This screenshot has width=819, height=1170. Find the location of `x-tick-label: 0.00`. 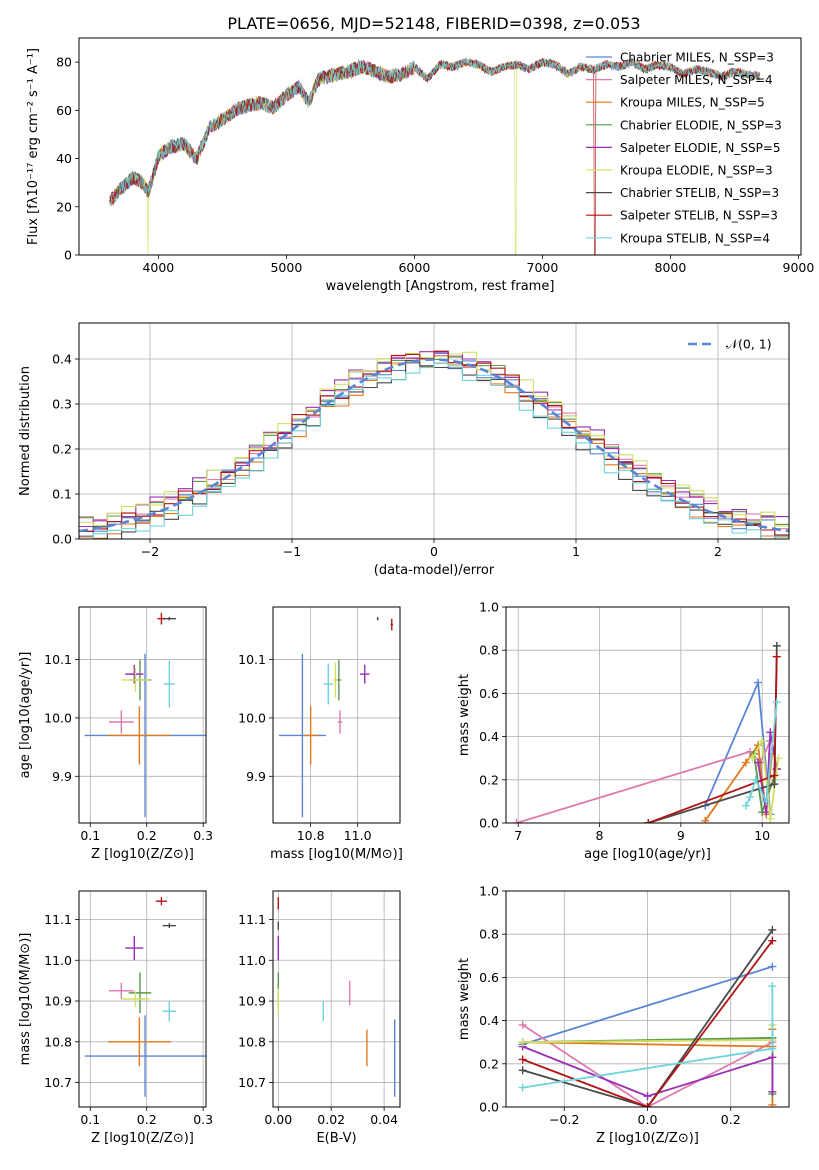

x-tick-label: 0.00 is located at coordinates (278, 1119).